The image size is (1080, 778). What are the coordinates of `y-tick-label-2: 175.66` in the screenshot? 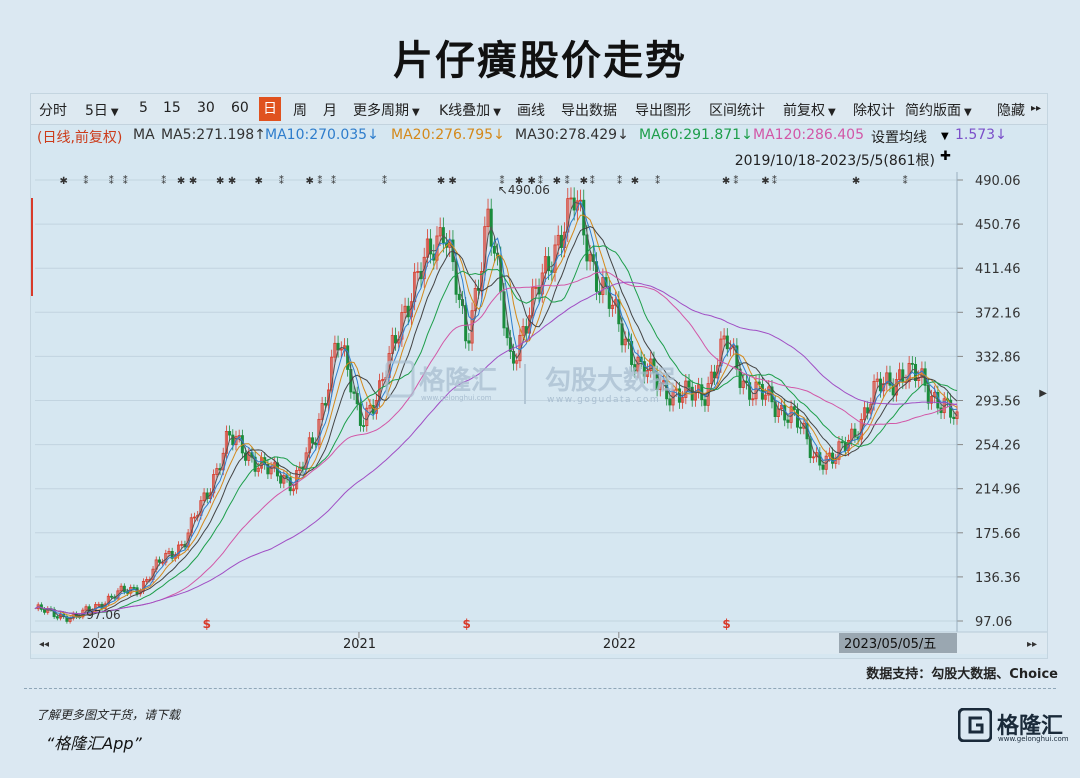 It's located at (998, 534).